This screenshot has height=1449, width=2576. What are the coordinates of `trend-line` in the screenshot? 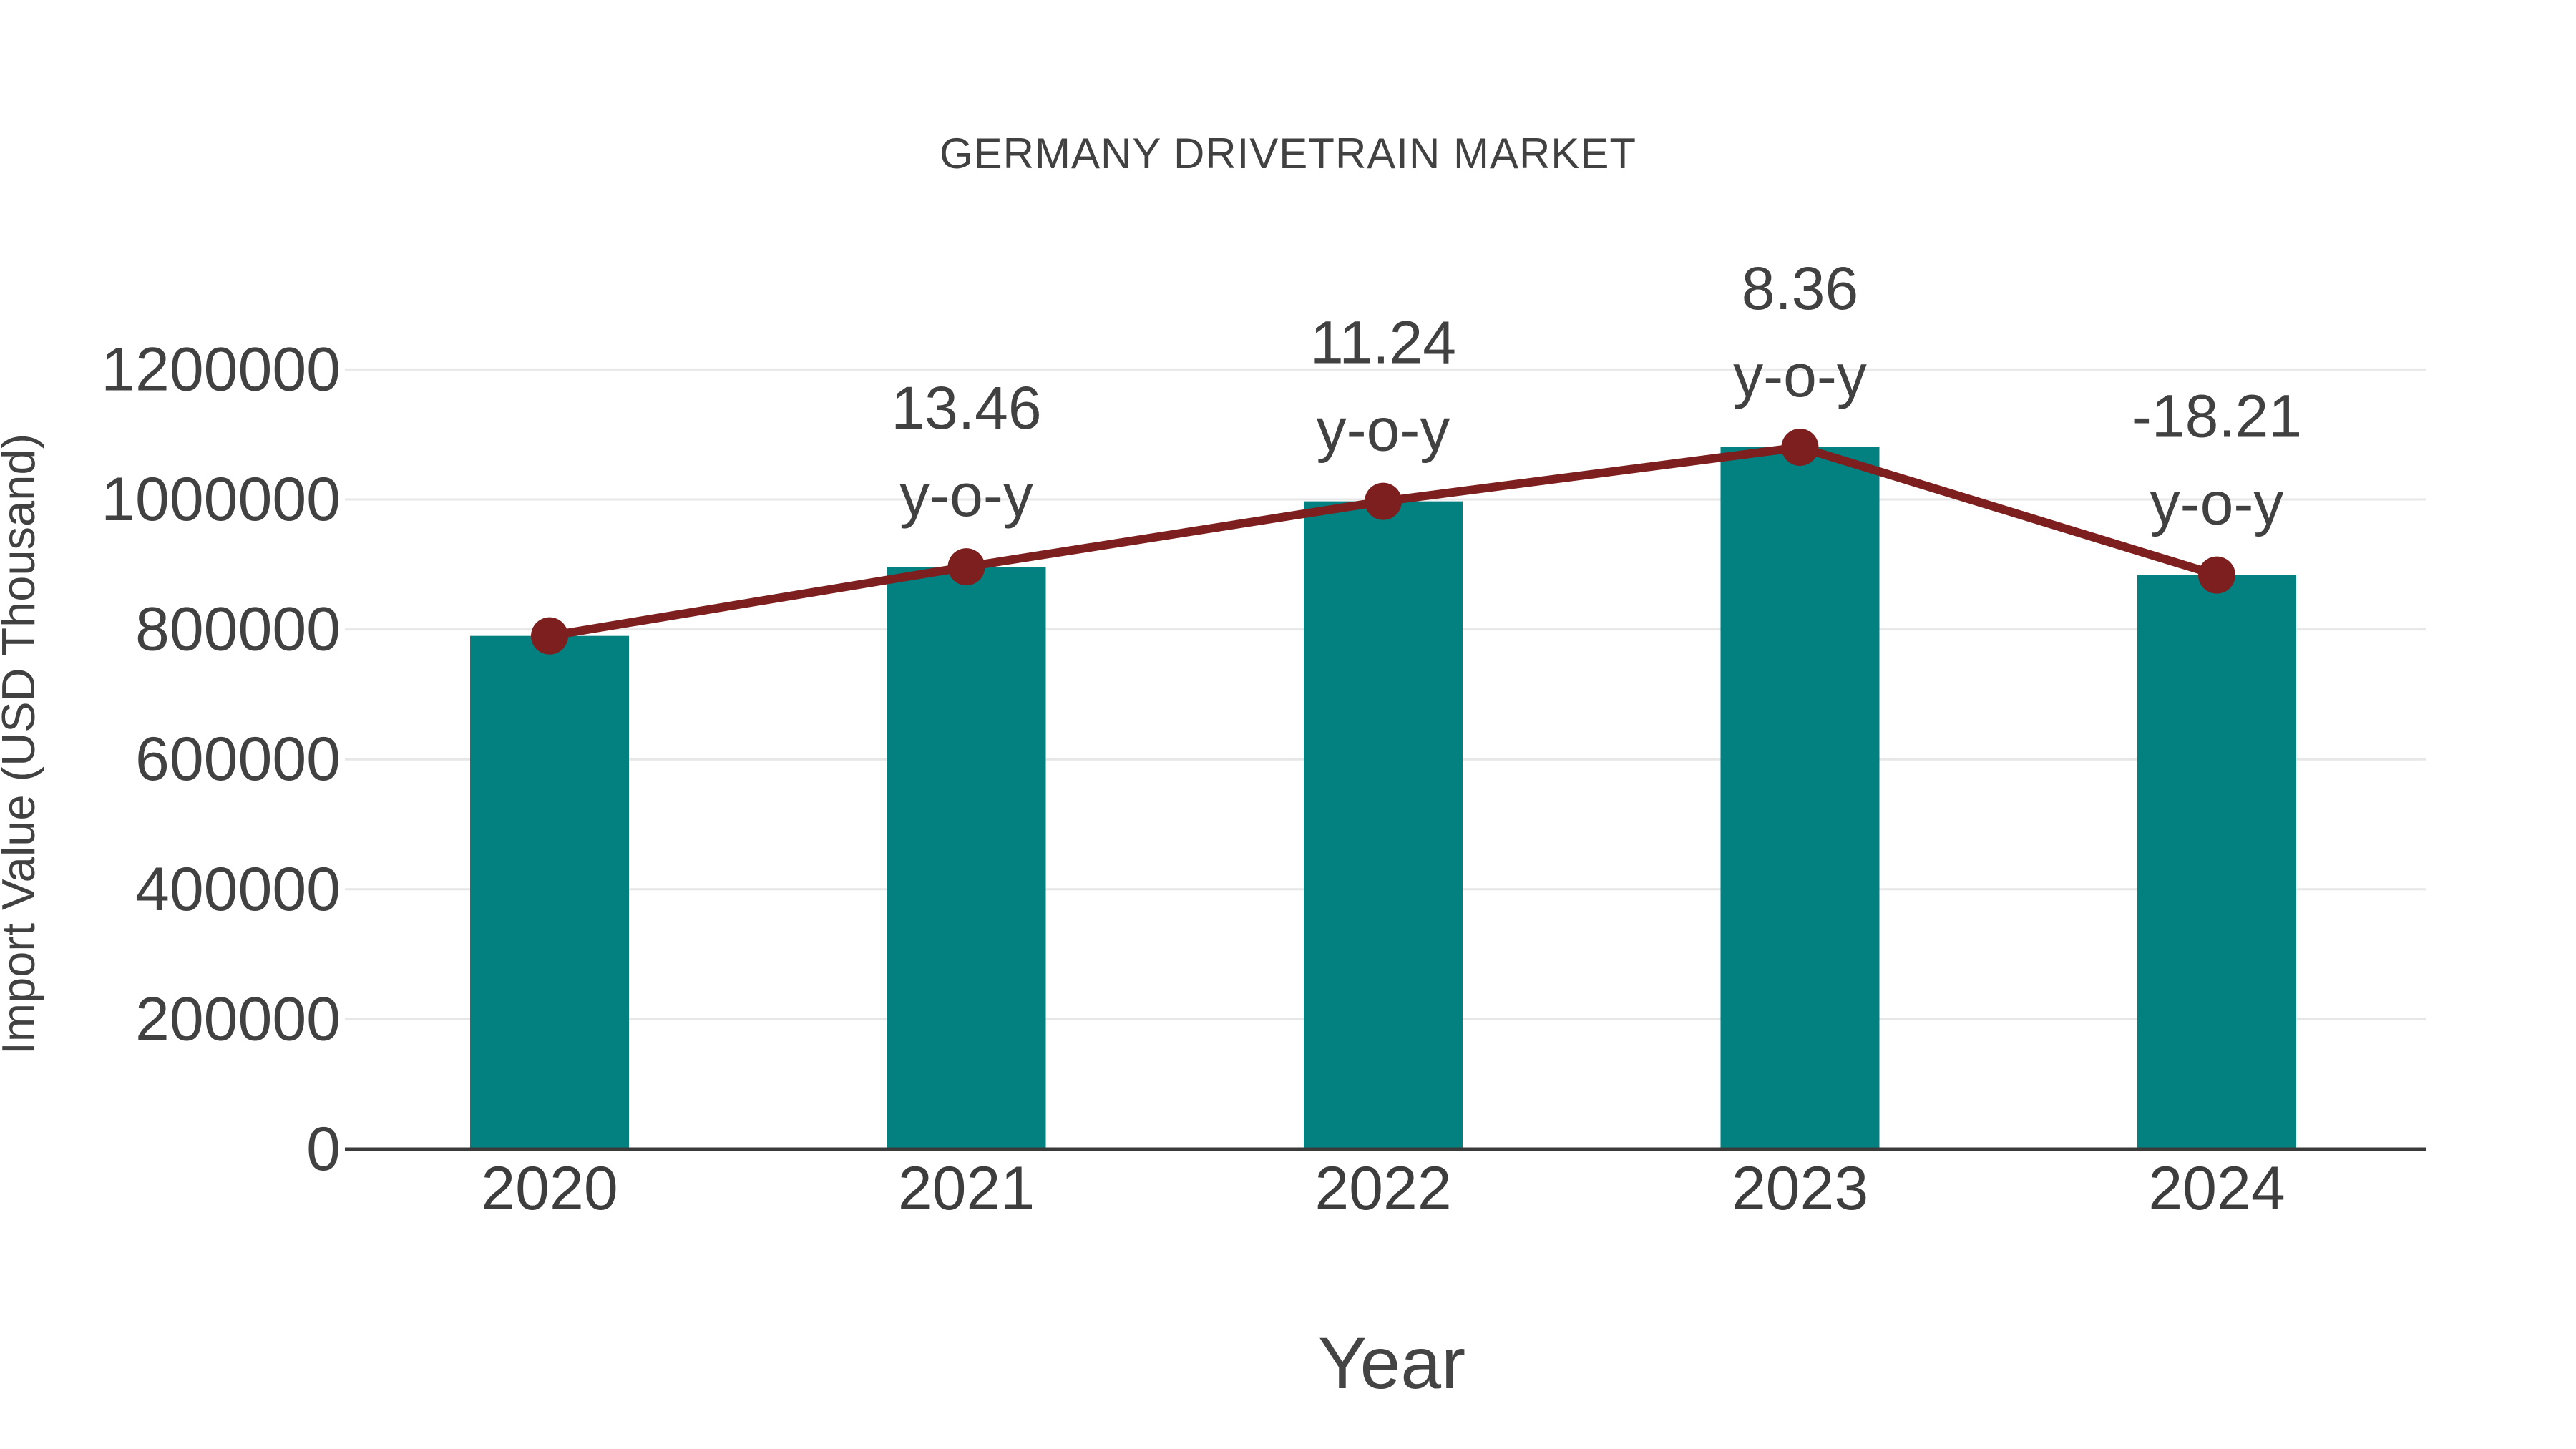 It's located at (1383, 541).